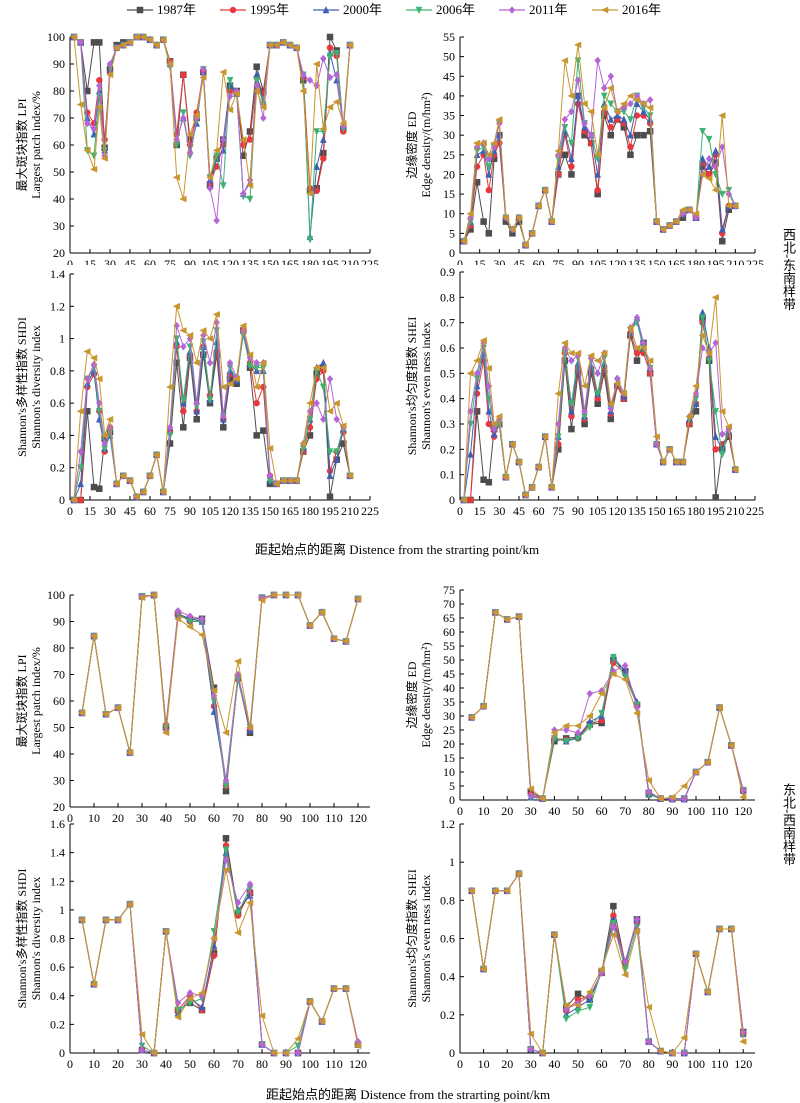 The image size is (800, 1103). Describe the element at coordinates (499, 511) in the screenshot. I see `x-tick-label: 30` at that location.